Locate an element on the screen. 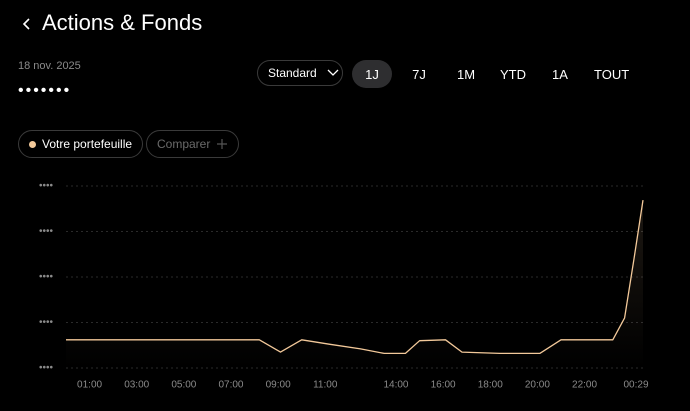 The width and height of the screenshot is (690, 411). portfolio-chip: Votre portefeuille is located at coordinates (81, 144).